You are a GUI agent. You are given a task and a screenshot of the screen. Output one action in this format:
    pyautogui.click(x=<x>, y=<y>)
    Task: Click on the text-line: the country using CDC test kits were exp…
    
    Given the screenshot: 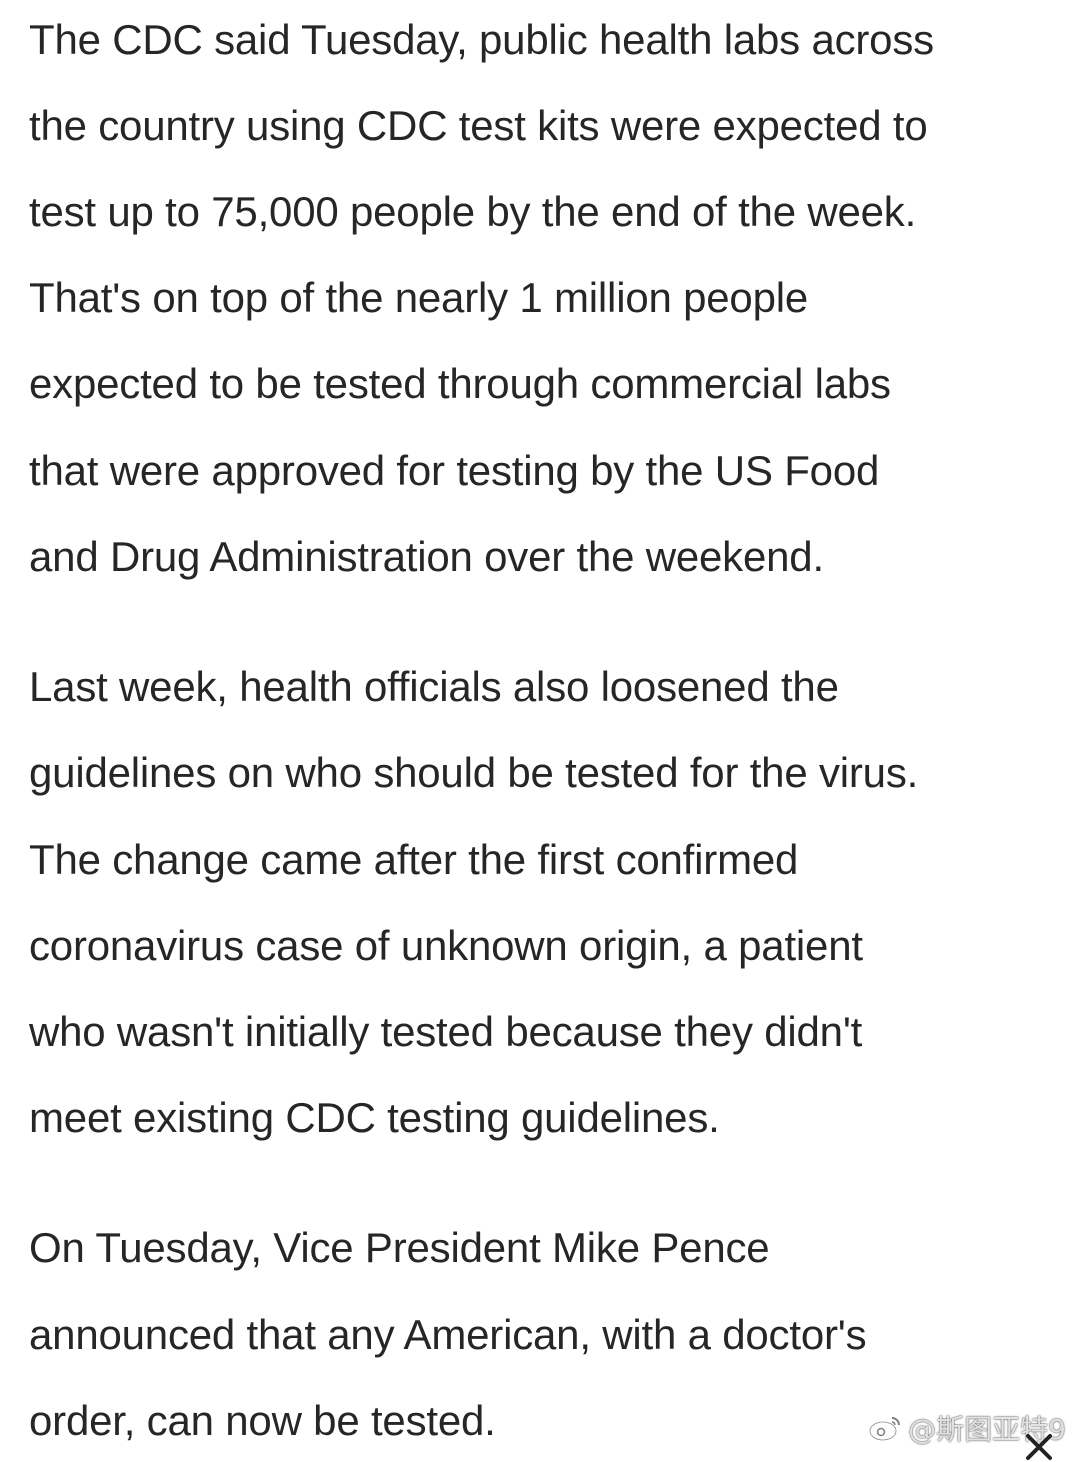 What is the action you would take?
    pyautogui.click(x=478, y=125)
    